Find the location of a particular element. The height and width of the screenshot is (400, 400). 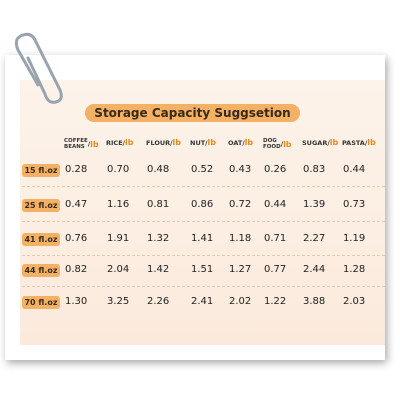

label-line: RICE is located at coordinates (114, 142).